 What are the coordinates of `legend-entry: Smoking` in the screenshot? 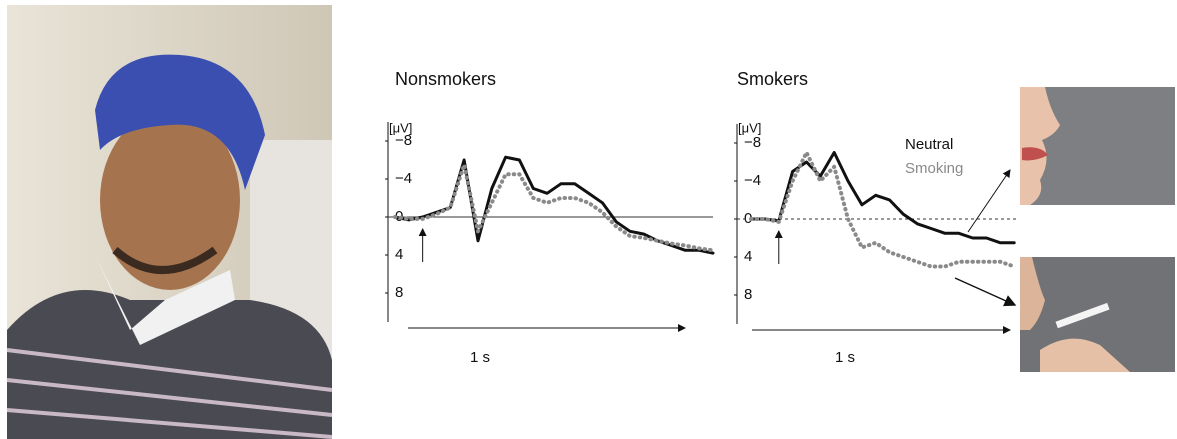 It's located at (934, 168).